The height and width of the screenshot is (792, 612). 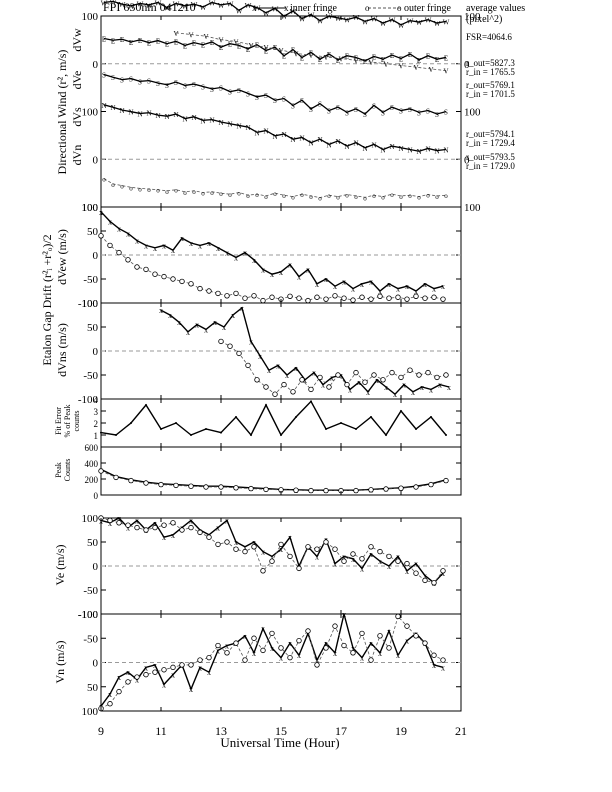 What do you see at coordinates (90, 280) in the screenshot?
I see `y-tick-label: -50` at bounding box center [90, 280].